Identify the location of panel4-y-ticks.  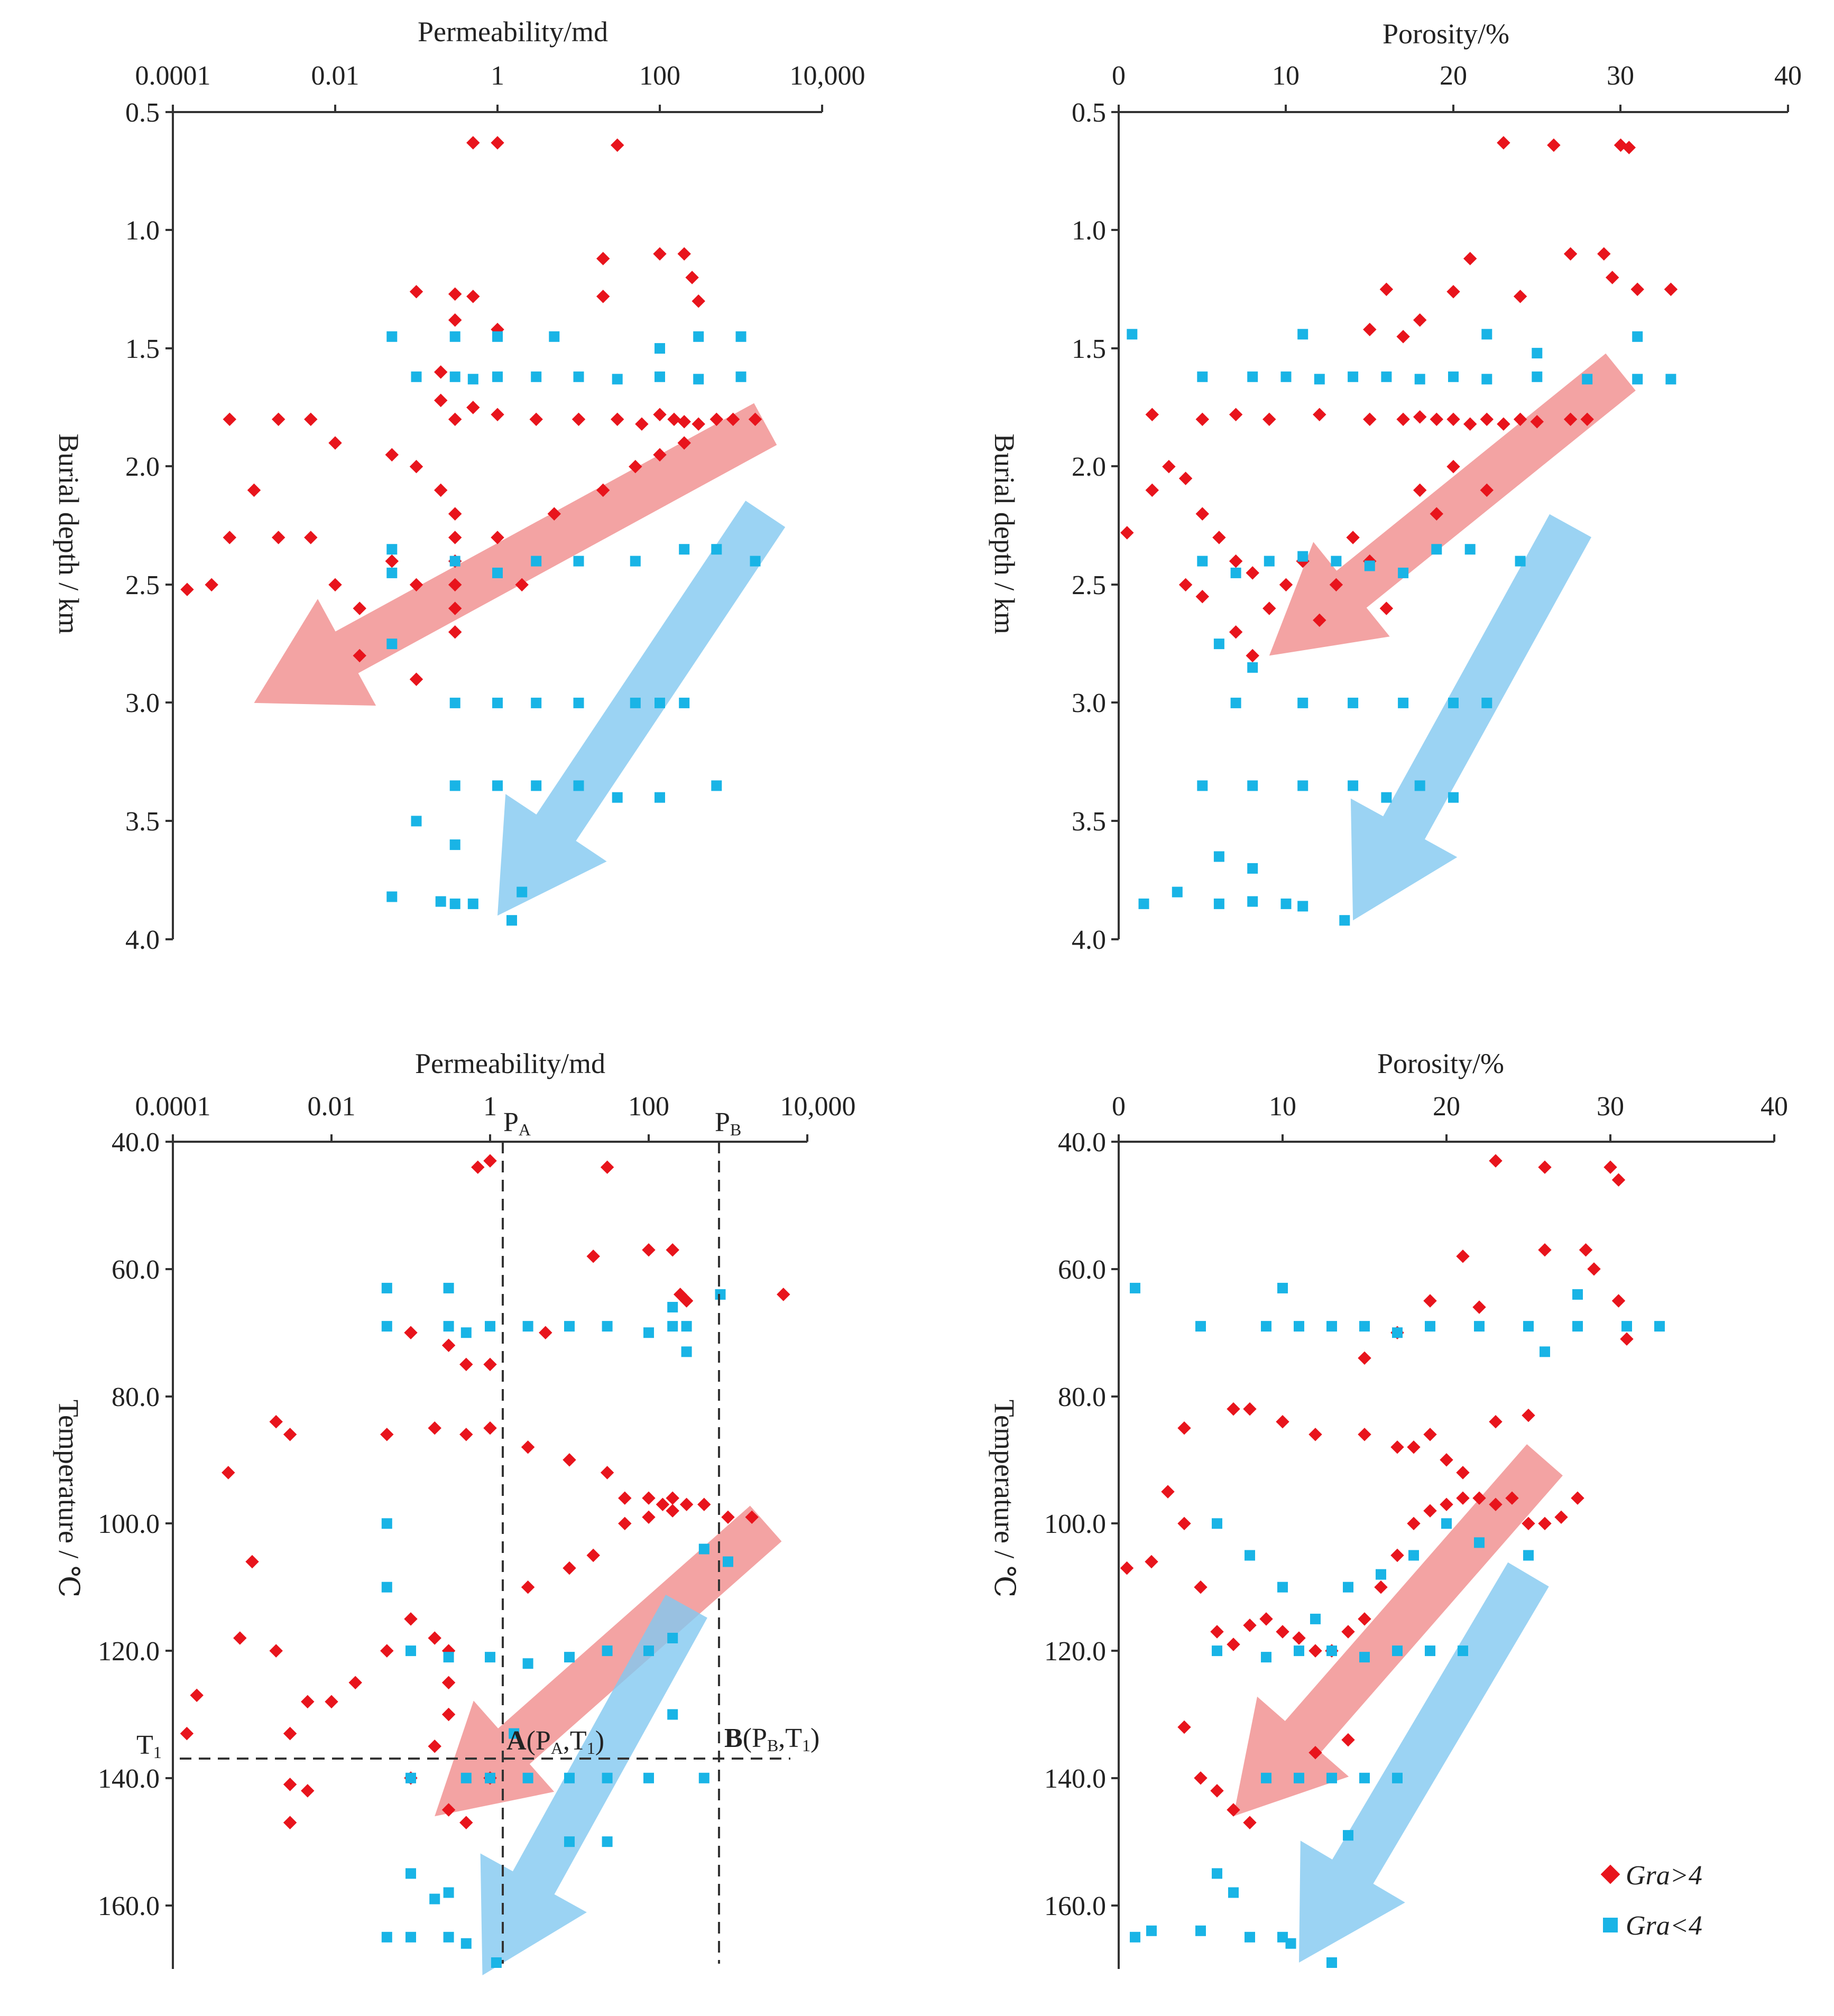
(1115, 1524).